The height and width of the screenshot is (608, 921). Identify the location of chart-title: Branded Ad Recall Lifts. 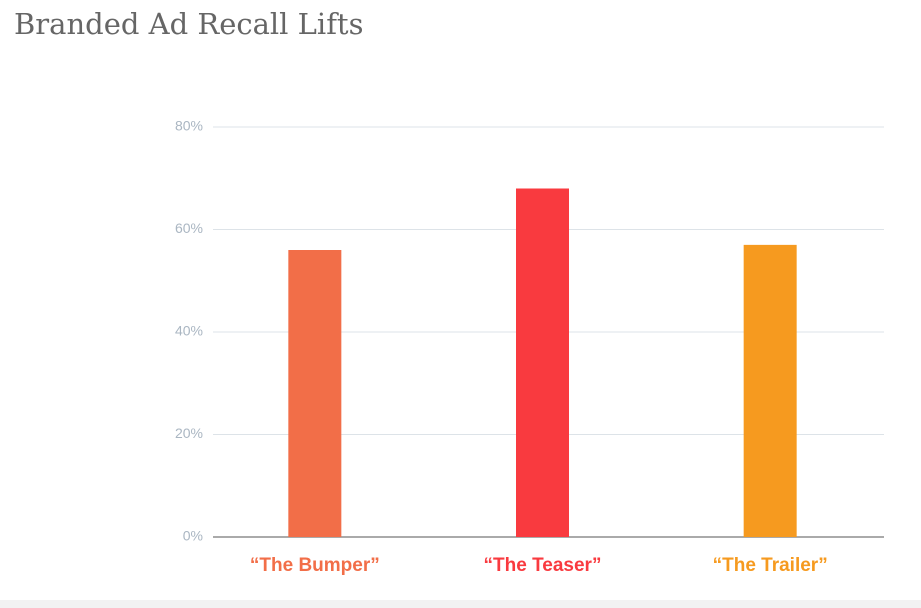
(188, 24).